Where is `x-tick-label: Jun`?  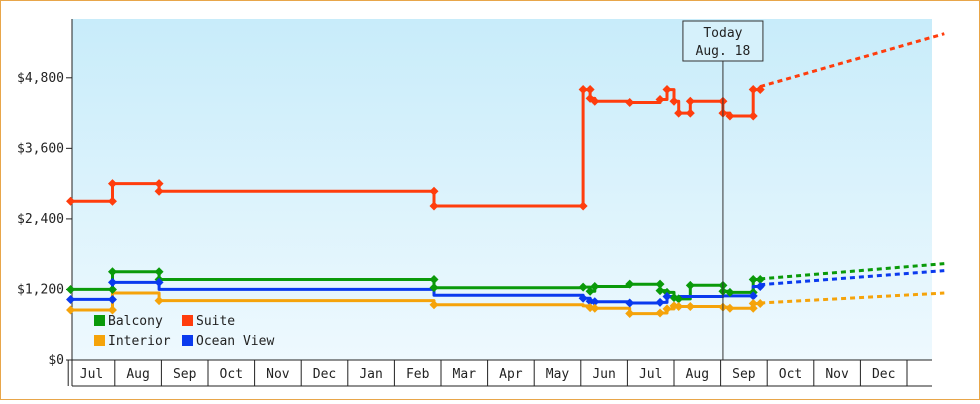 x-tick-label: Jun is located at coordinates (603, 374).